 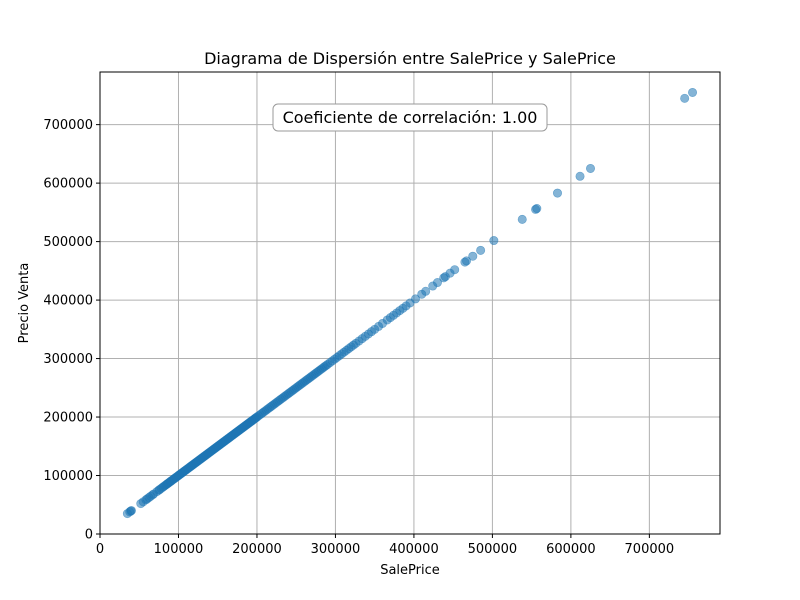 What do you see at coordinates (410, 570) in the screenshot?
I see `x-axis-label: SalePrice` at bounding box center [410, 570].